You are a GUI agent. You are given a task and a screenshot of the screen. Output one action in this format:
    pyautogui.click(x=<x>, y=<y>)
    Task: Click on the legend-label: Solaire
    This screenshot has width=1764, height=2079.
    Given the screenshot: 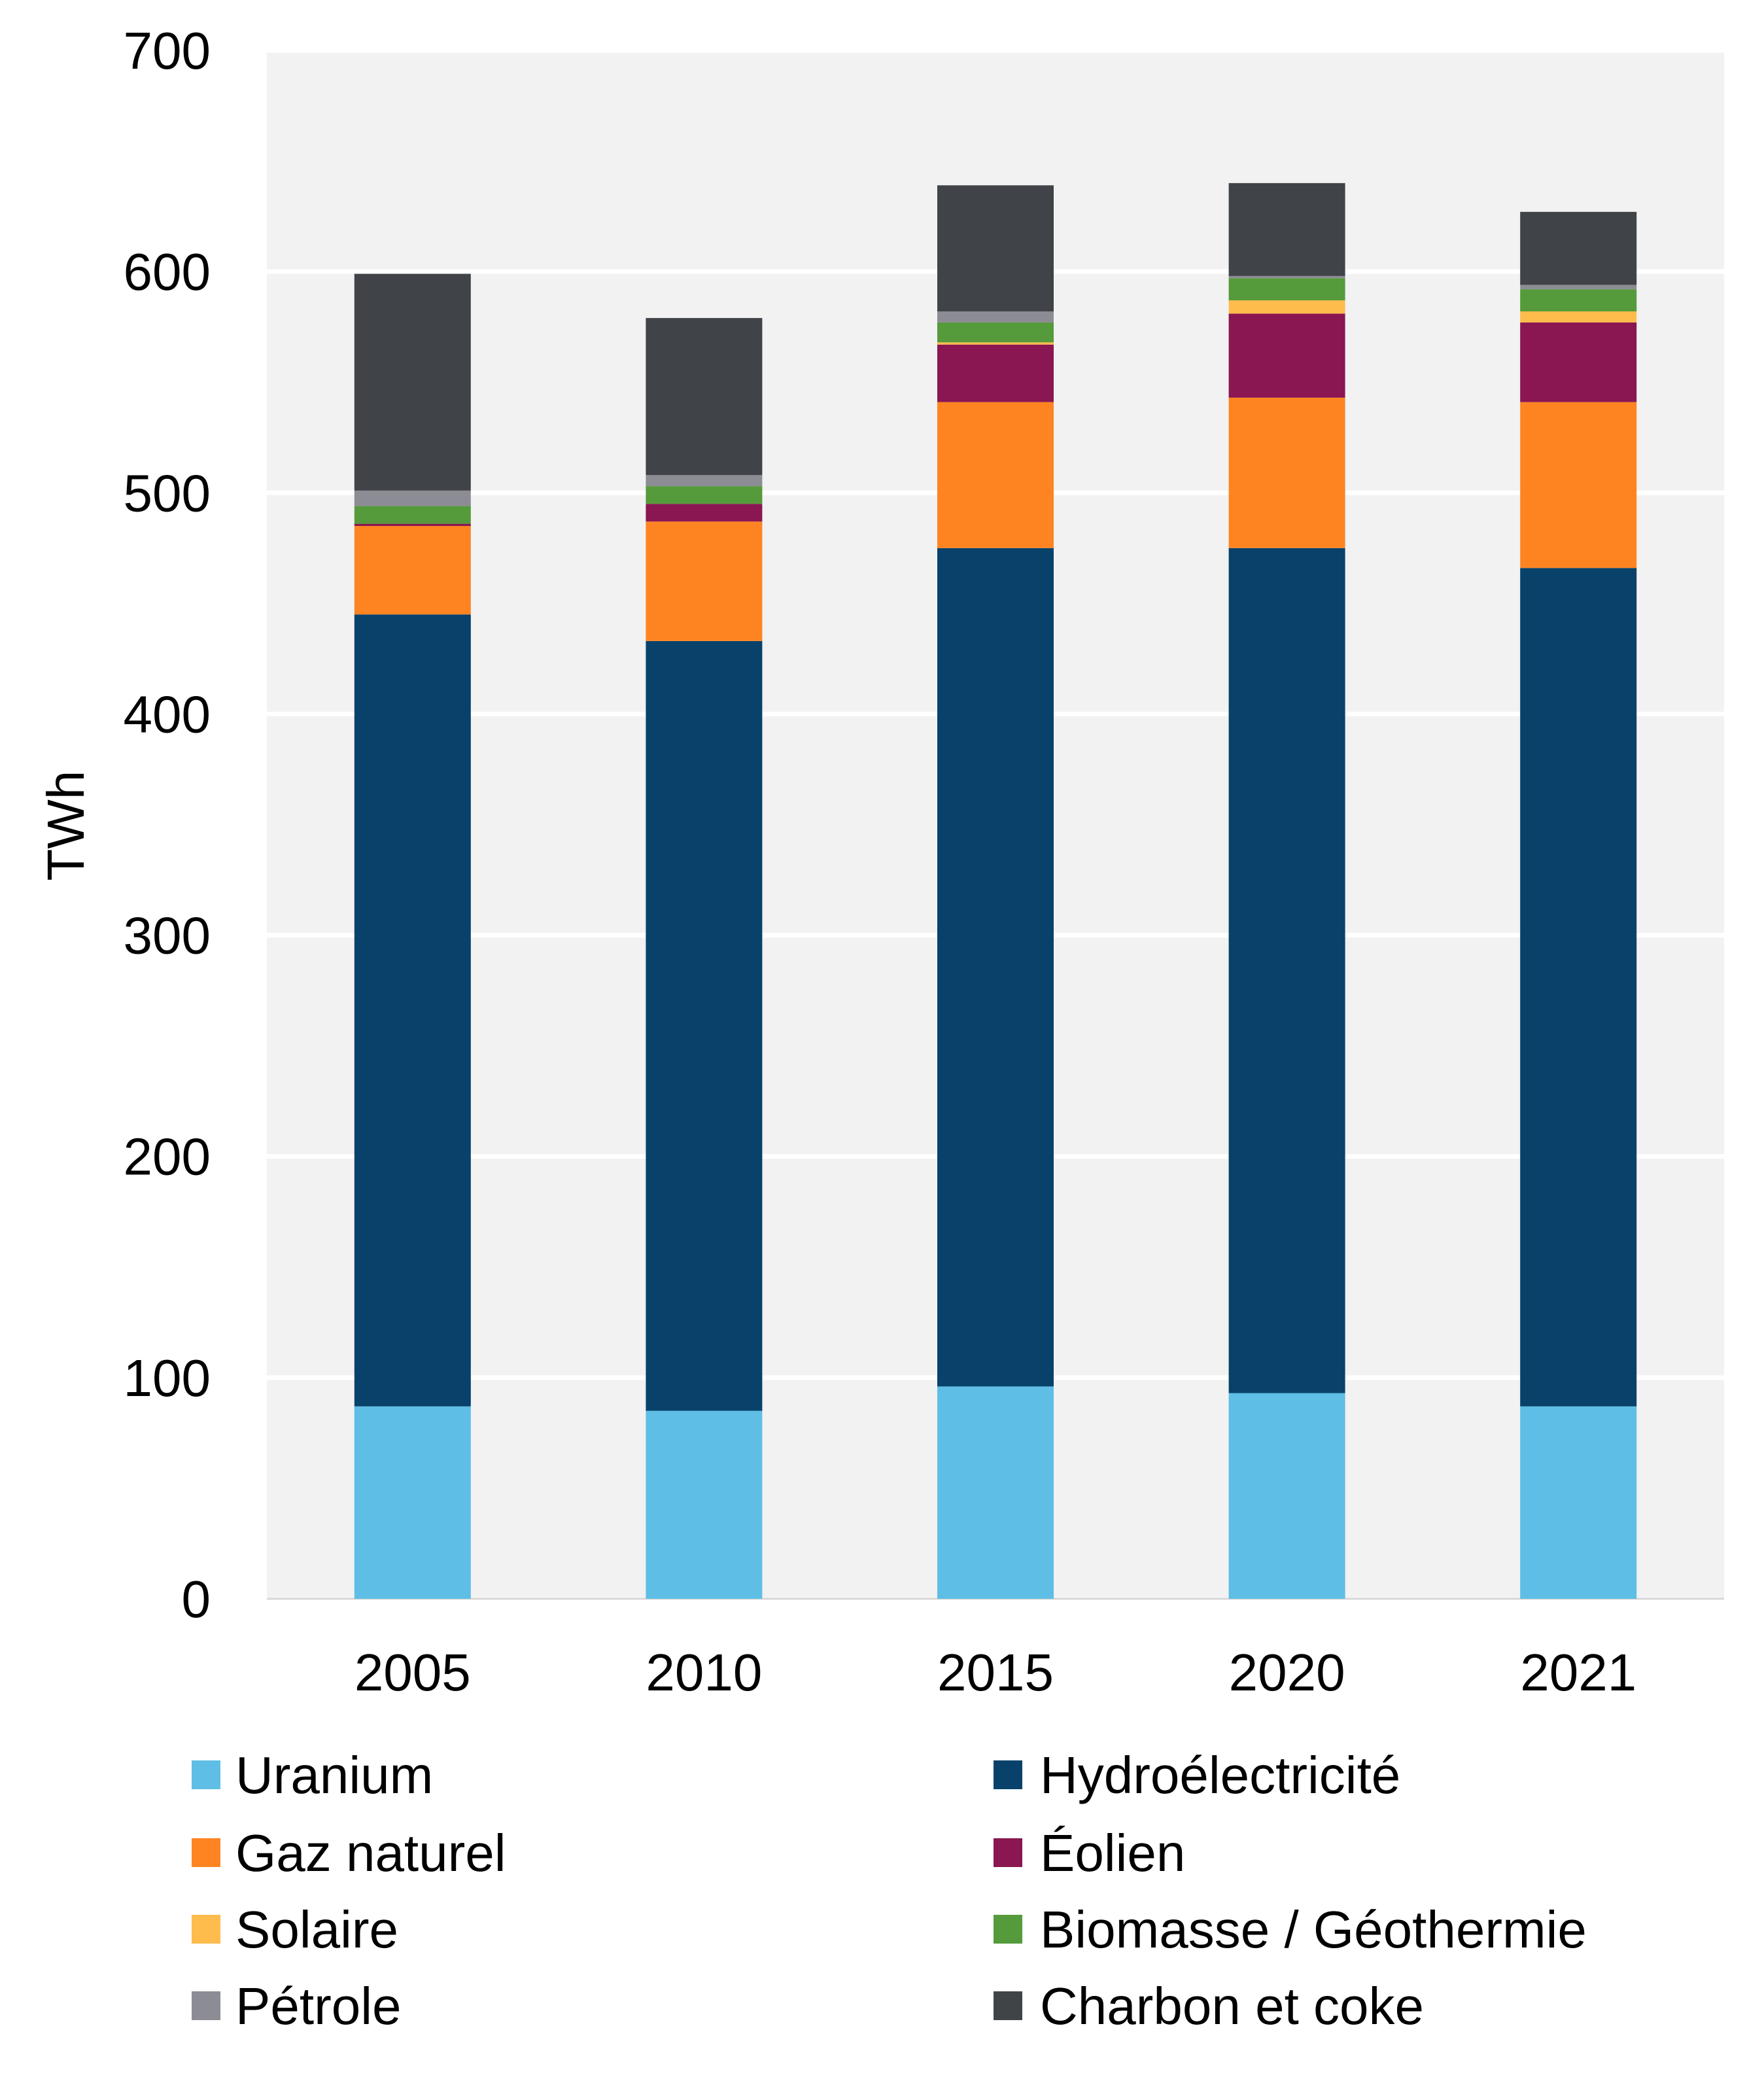 What is the action you would take?
    pyautogui.click(x=317, y=1929)
    